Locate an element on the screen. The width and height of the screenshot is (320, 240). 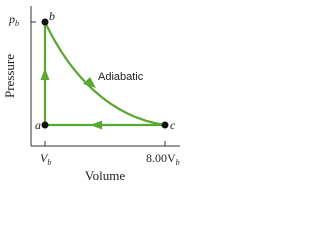
x-axis-label: Volume is located at coordinates (105, 175).